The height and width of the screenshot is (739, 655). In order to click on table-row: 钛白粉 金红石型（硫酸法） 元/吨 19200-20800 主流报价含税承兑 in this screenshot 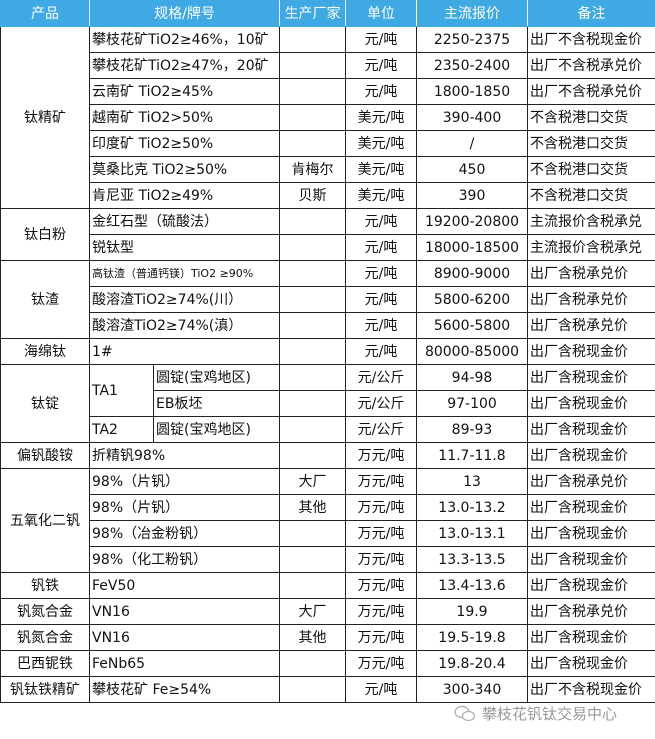, I will do `click(327, 234)`.